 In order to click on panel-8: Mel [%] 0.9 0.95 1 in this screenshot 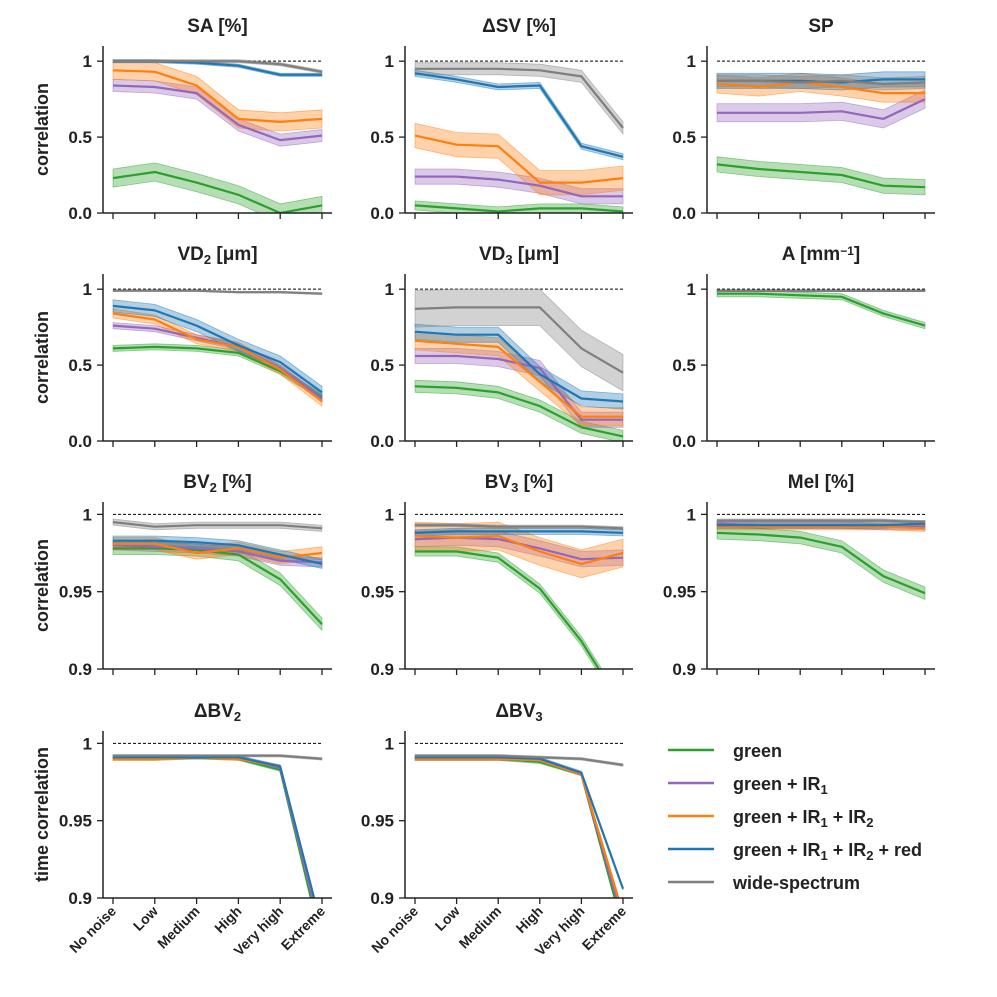, I will do `click(799, 575)`.